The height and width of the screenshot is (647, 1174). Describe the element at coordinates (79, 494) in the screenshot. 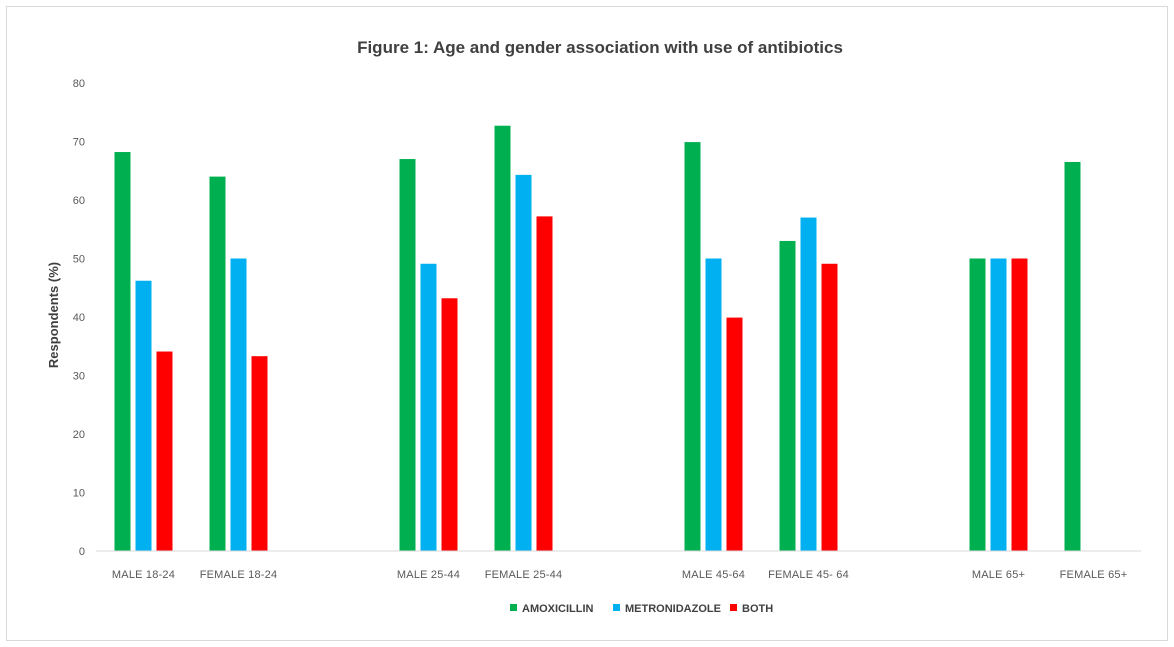

I see `y-tick-label: 10` at that location.